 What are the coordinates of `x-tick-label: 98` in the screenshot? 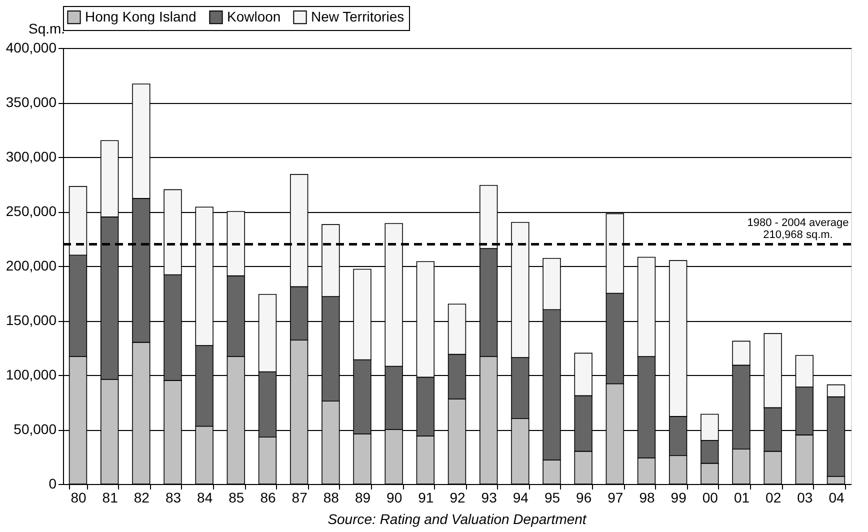 It's located at (647, 498).